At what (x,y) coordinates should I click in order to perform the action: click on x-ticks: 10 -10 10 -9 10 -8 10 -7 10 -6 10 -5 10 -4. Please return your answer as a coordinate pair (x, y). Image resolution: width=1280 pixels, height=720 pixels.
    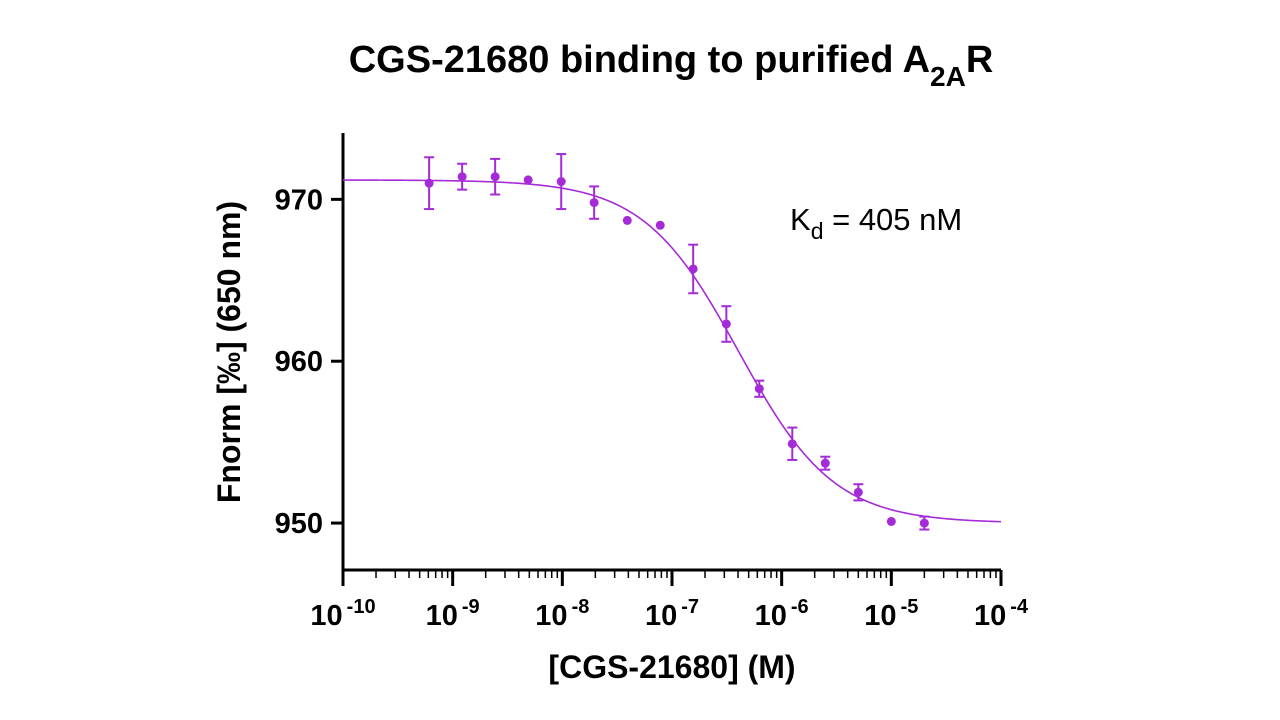
    Looking at the image, I should click on (669, 601).